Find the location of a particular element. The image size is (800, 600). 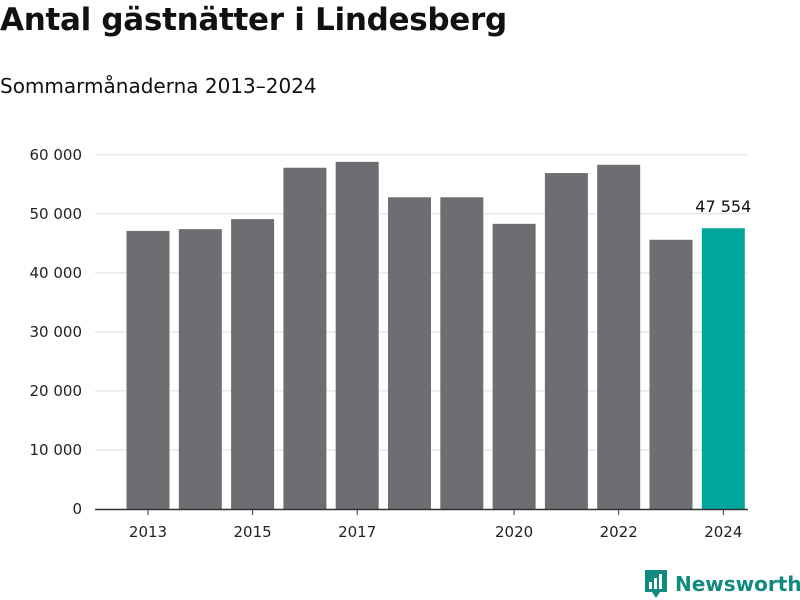

data-labels: 47 554 is located at coordinates (723, 206).